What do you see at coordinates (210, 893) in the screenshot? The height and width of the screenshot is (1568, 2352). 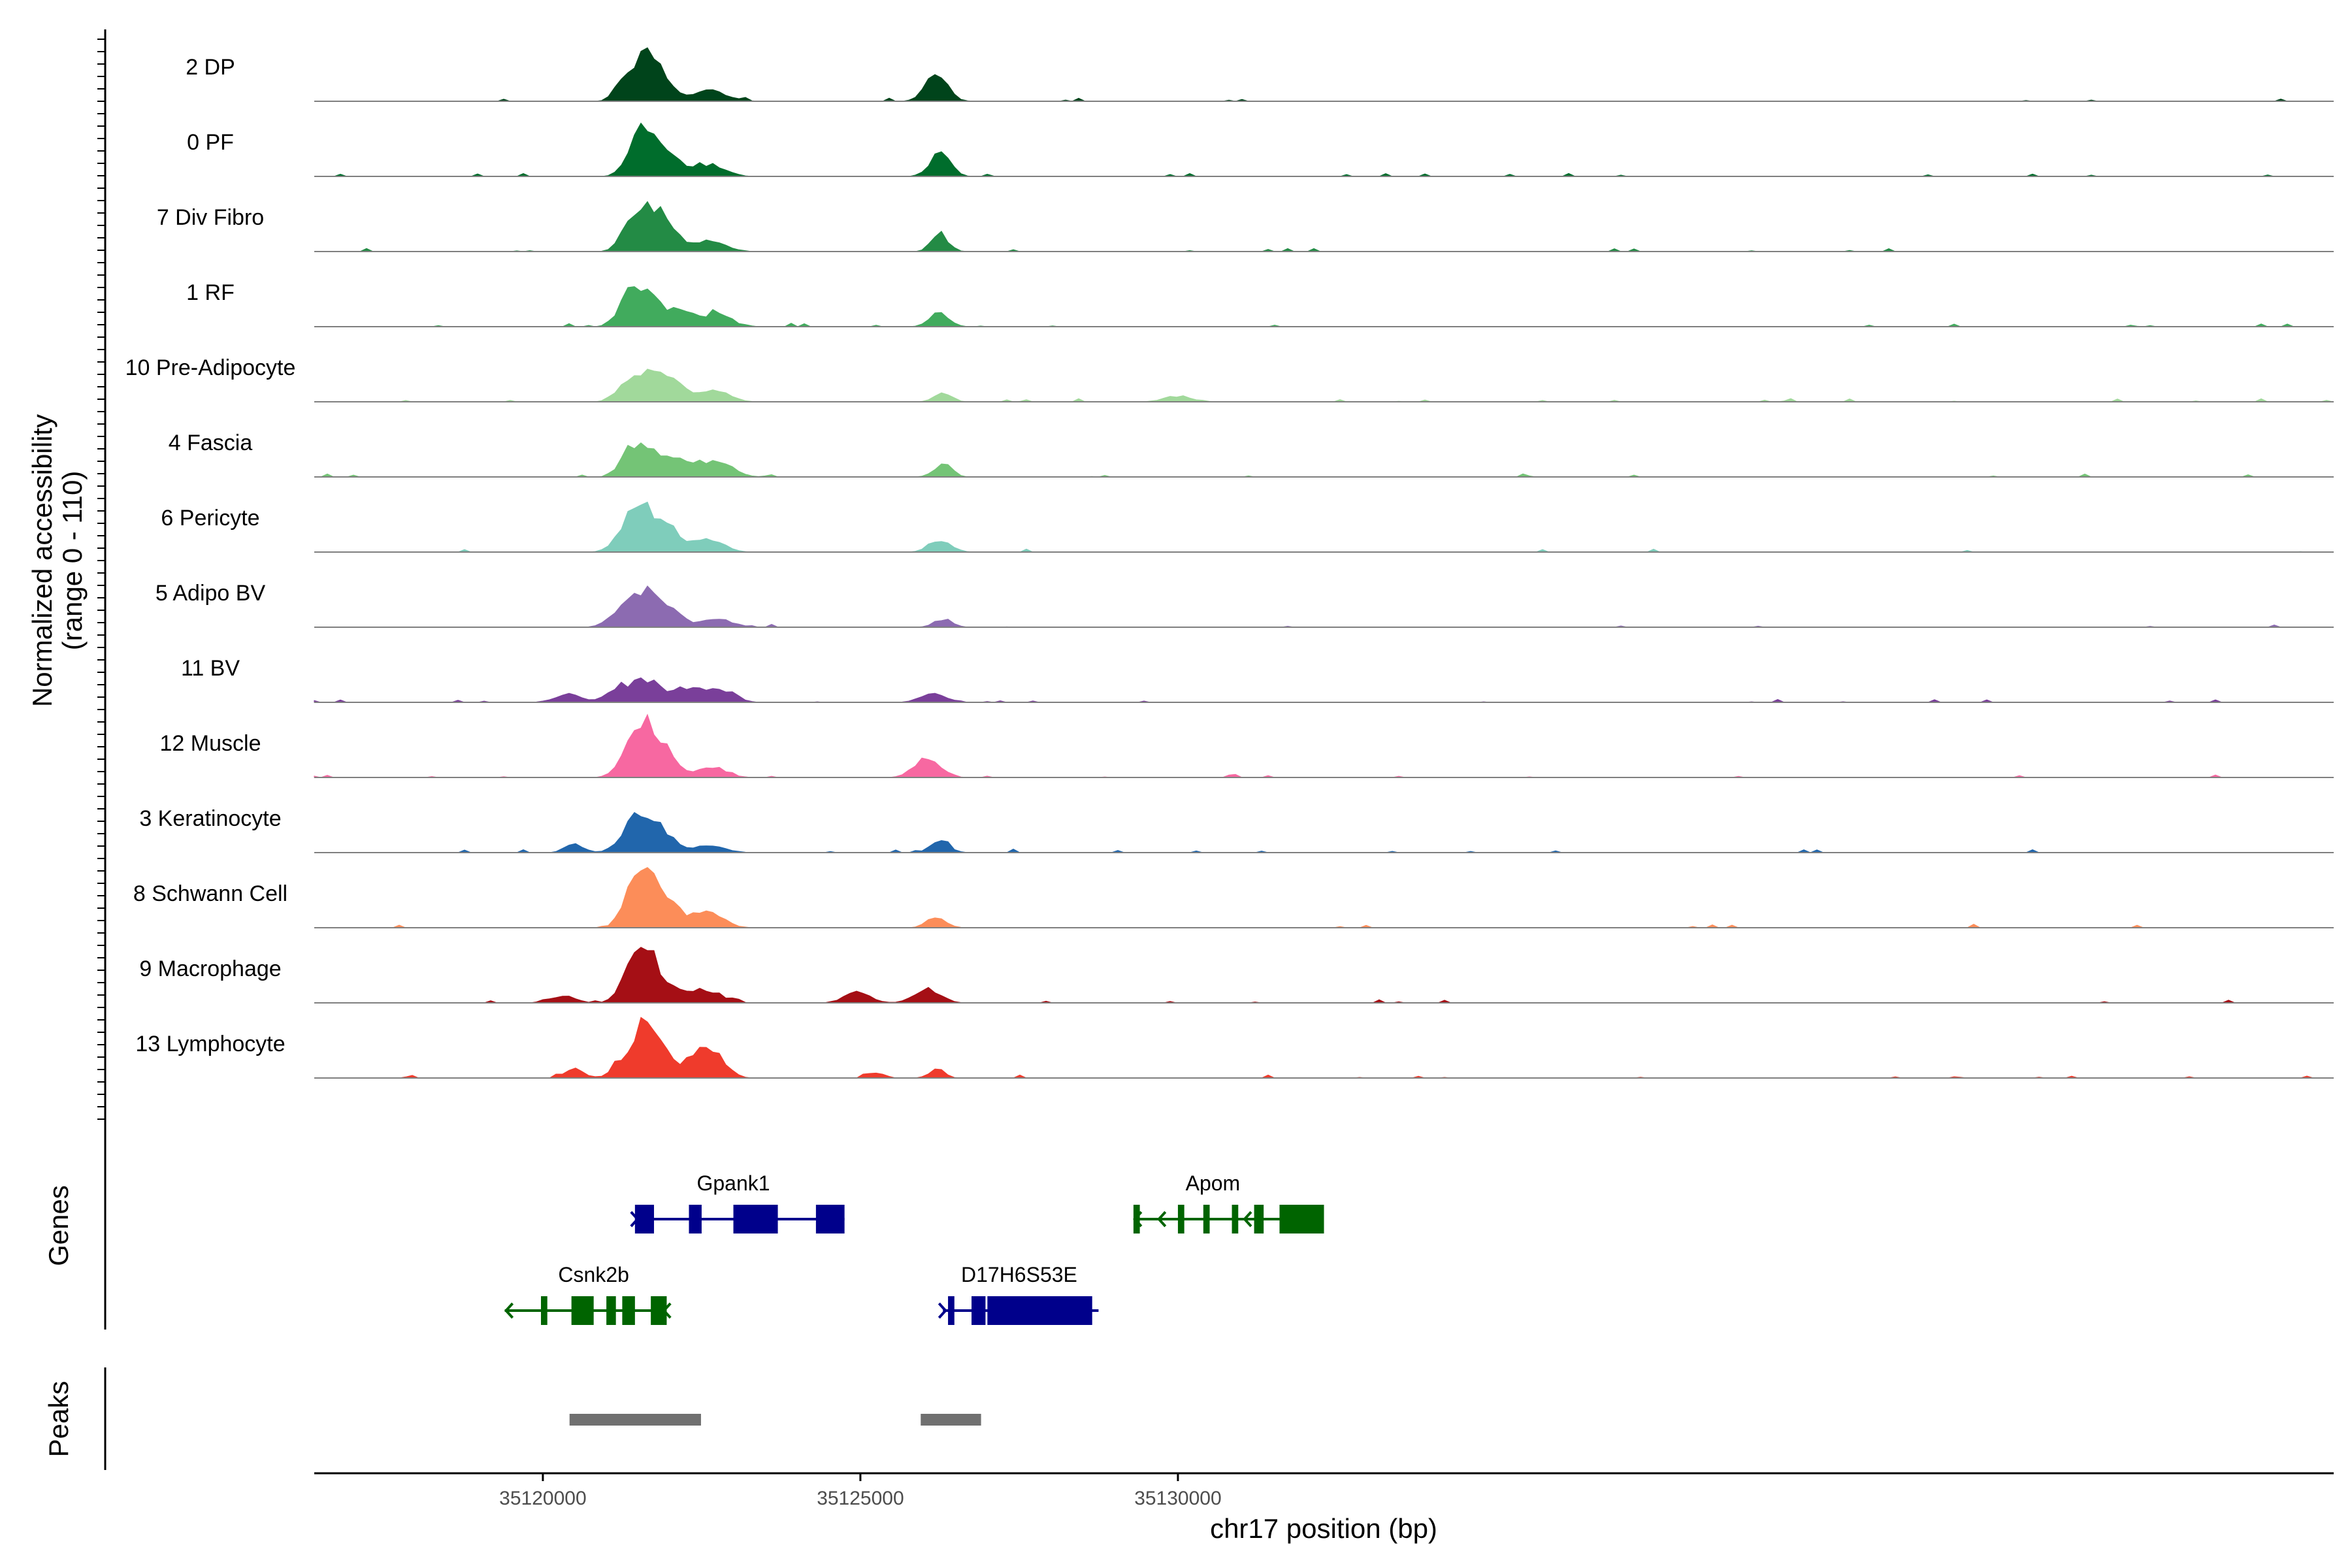 I see `track-label: 8 Schwann Cell` at bounding box center [210, 893].